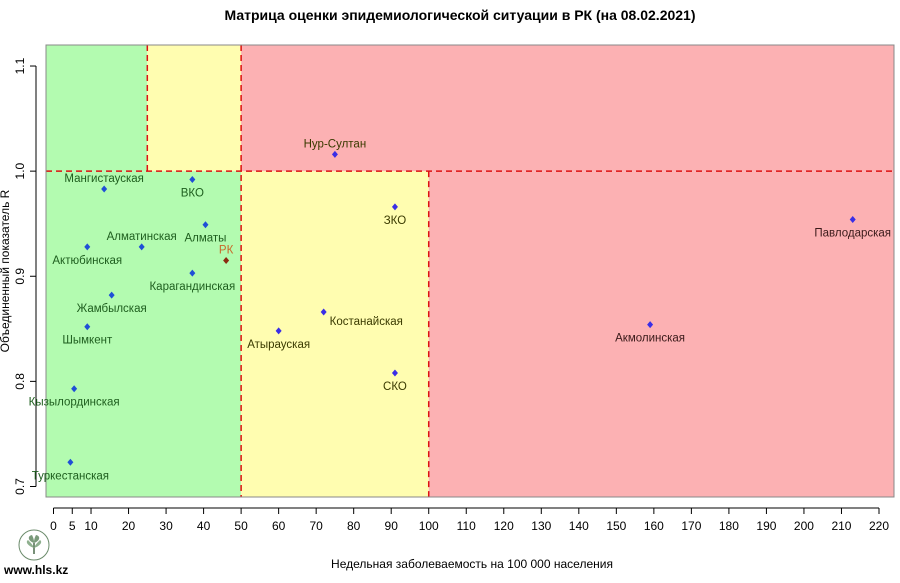 The height and width of the screenshot is (583, 900). What do you see at coordinates (20, 381) in the screenshot?
I see `y-tick-label-1: 0.8` at bounding box center [20, 381].